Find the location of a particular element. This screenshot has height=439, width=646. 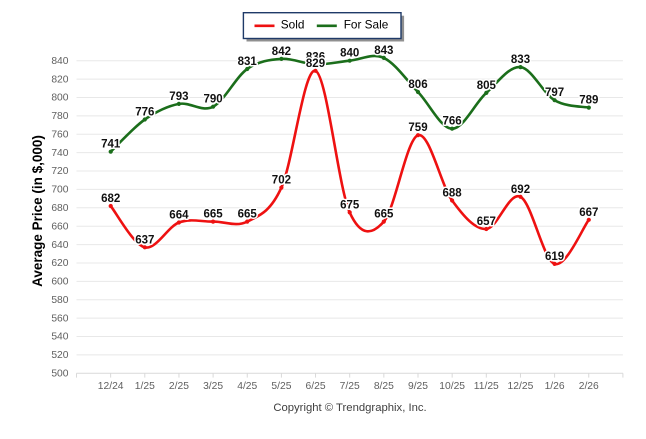

svg-text: 11/25 is located at coordinates (486, 386).